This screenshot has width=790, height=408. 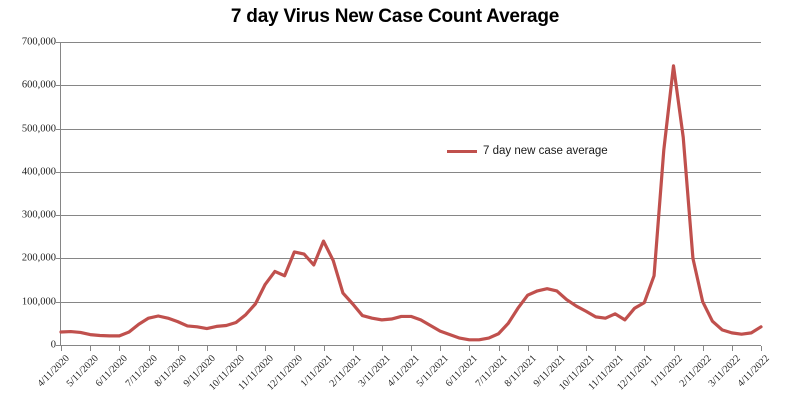 I want to click on legend-swatch-icon, so click(x=462, y=151).